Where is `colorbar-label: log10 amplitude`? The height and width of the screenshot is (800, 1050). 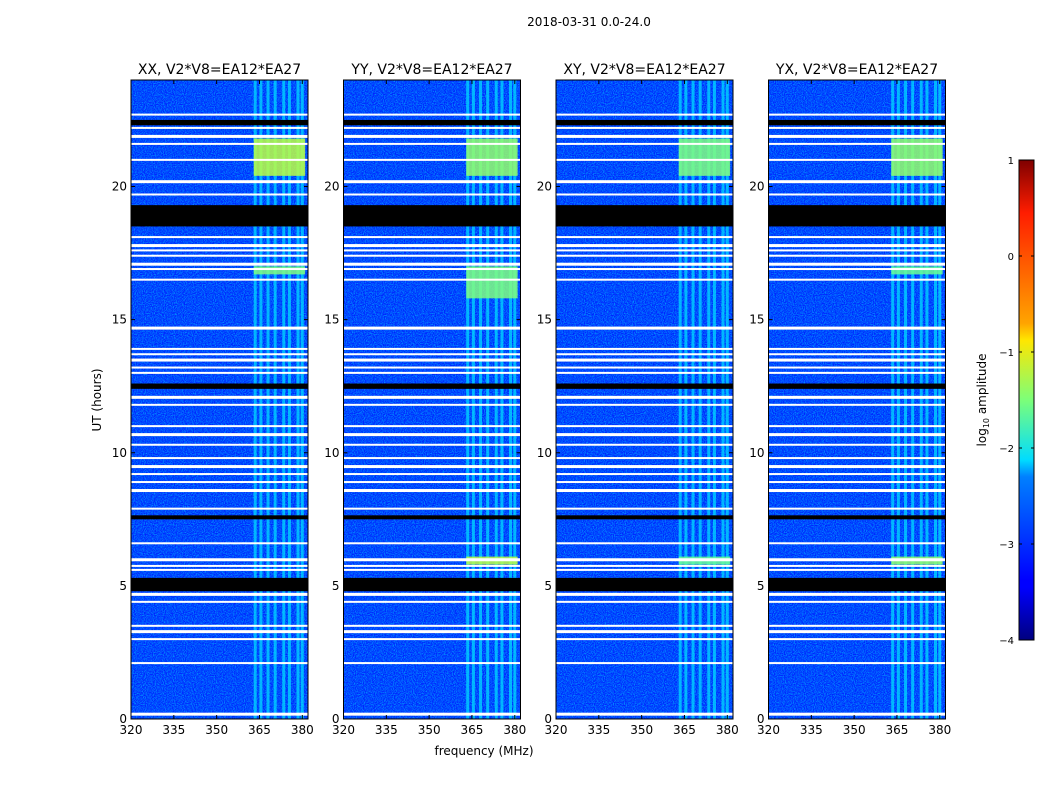
colorbar-label: log10 amplitude is located at coordinates (983, 400).